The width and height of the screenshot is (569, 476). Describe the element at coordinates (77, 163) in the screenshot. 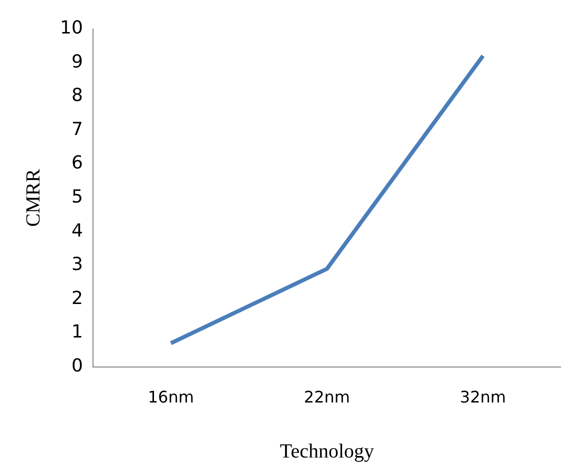

I see `y-tick-label: 6` at that location.